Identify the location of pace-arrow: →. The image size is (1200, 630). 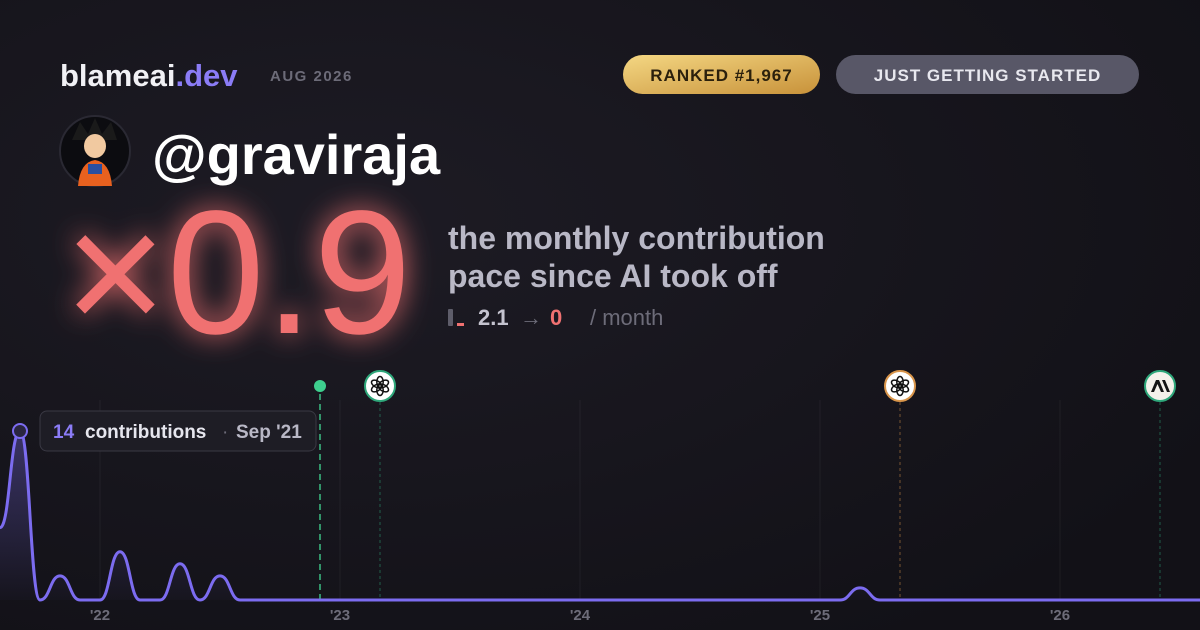
(531, 317).